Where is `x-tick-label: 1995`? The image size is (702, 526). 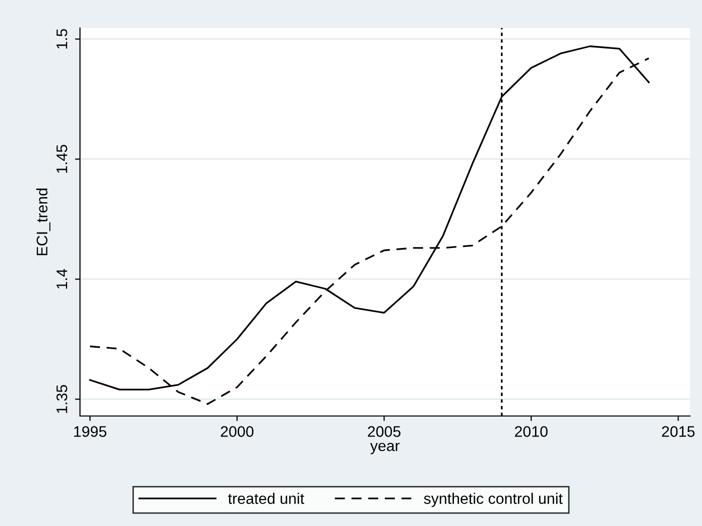 x-tick-label: 1995 is located at coordinates (90, 431).